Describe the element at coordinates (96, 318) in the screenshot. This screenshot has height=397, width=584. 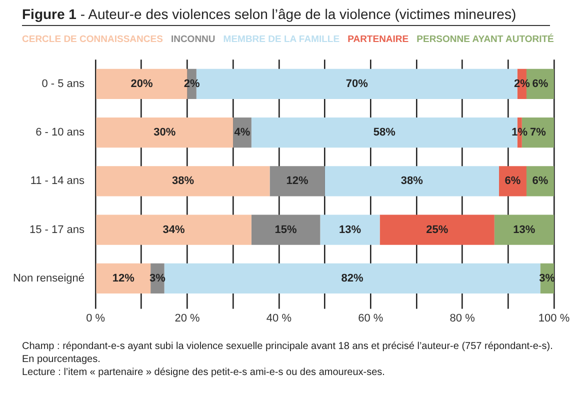
I see `x-tick-label: 0 %` at that location.